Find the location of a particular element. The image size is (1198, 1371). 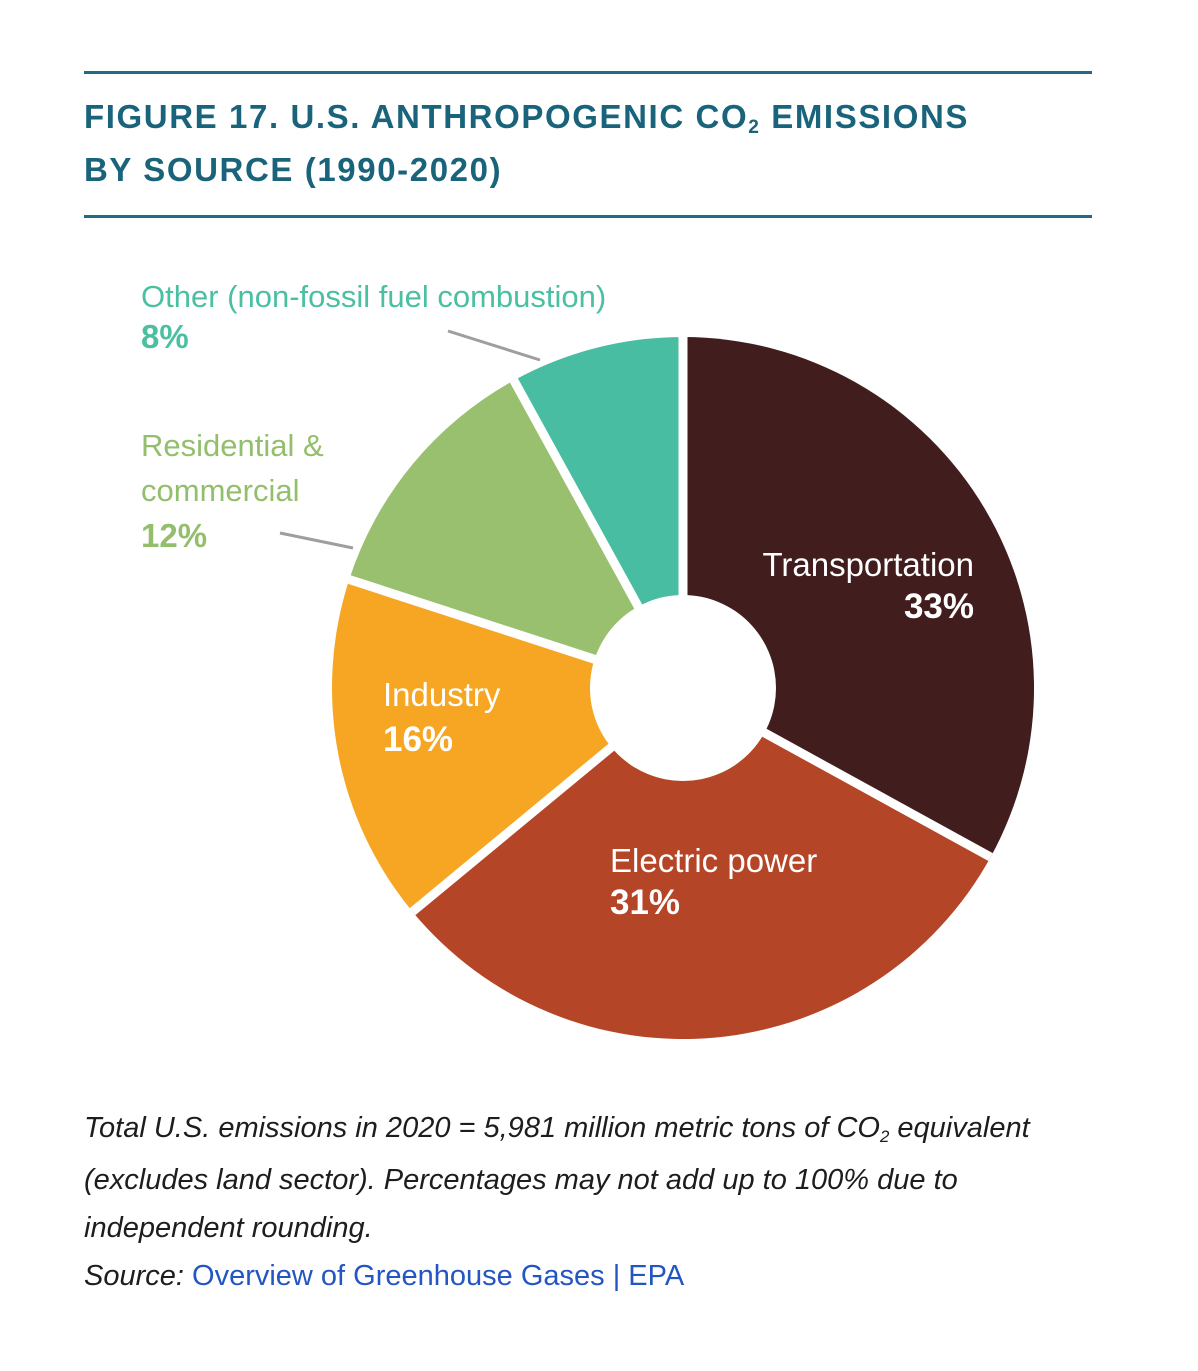

source-link: Overview of Greenhouse Gases | EPA is located at coordinates (438, 1276).